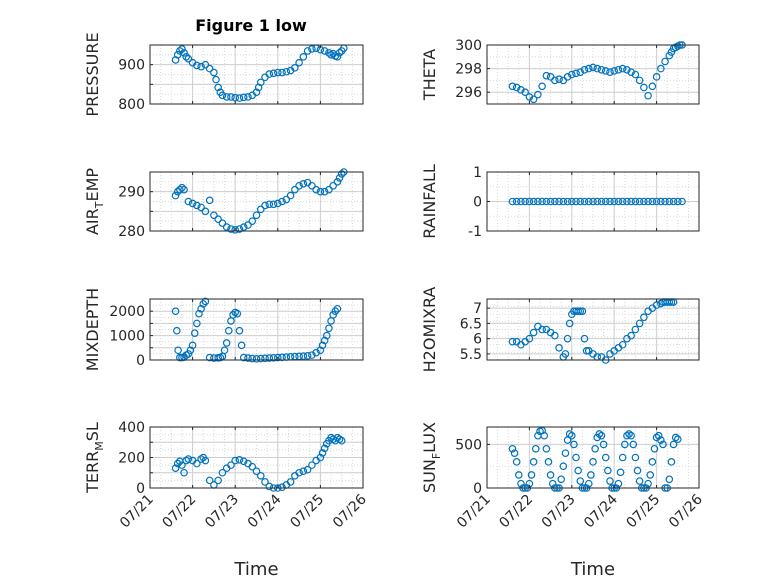  I want to click on y-tick-label: 290, so click(131, 193).